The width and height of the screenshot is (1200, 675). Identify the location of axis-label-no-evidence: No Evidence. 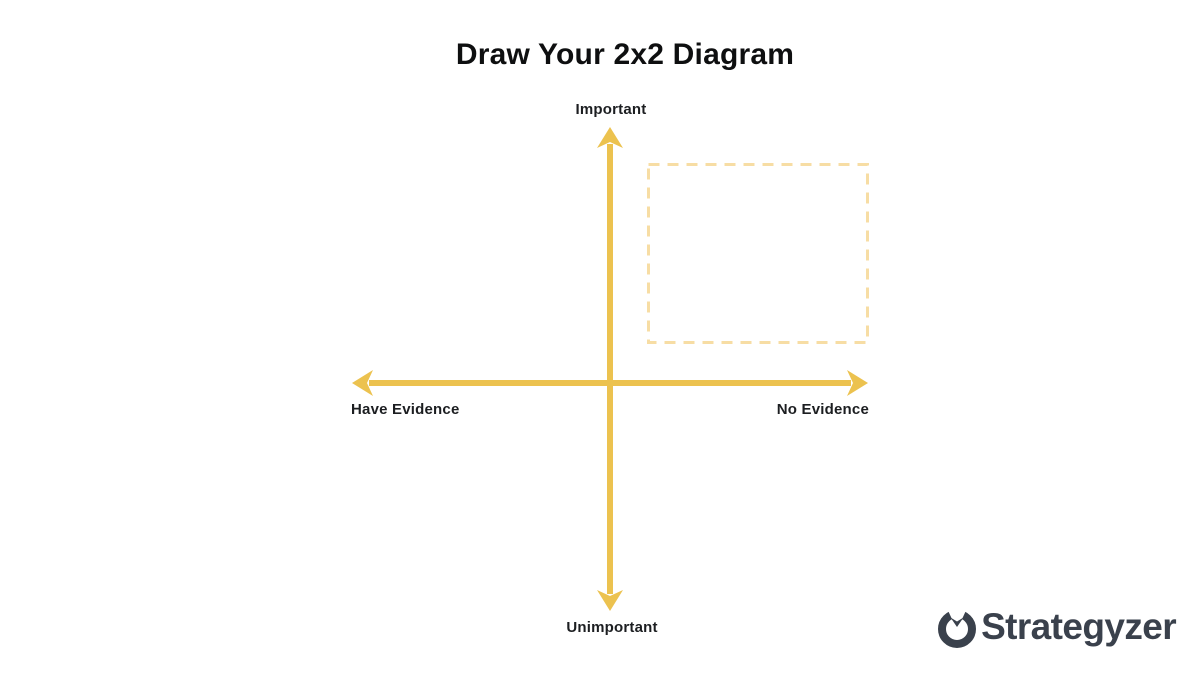
(822, 409).